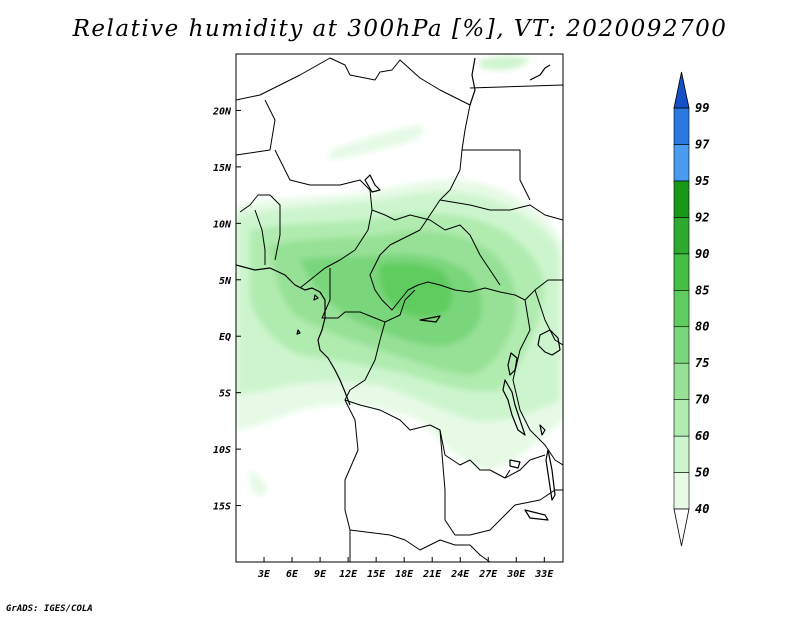  What do you see at coordinates (264, 574) in the screenshot?
I see `x-tick-label: 3E` at bounding box center [264, 574].